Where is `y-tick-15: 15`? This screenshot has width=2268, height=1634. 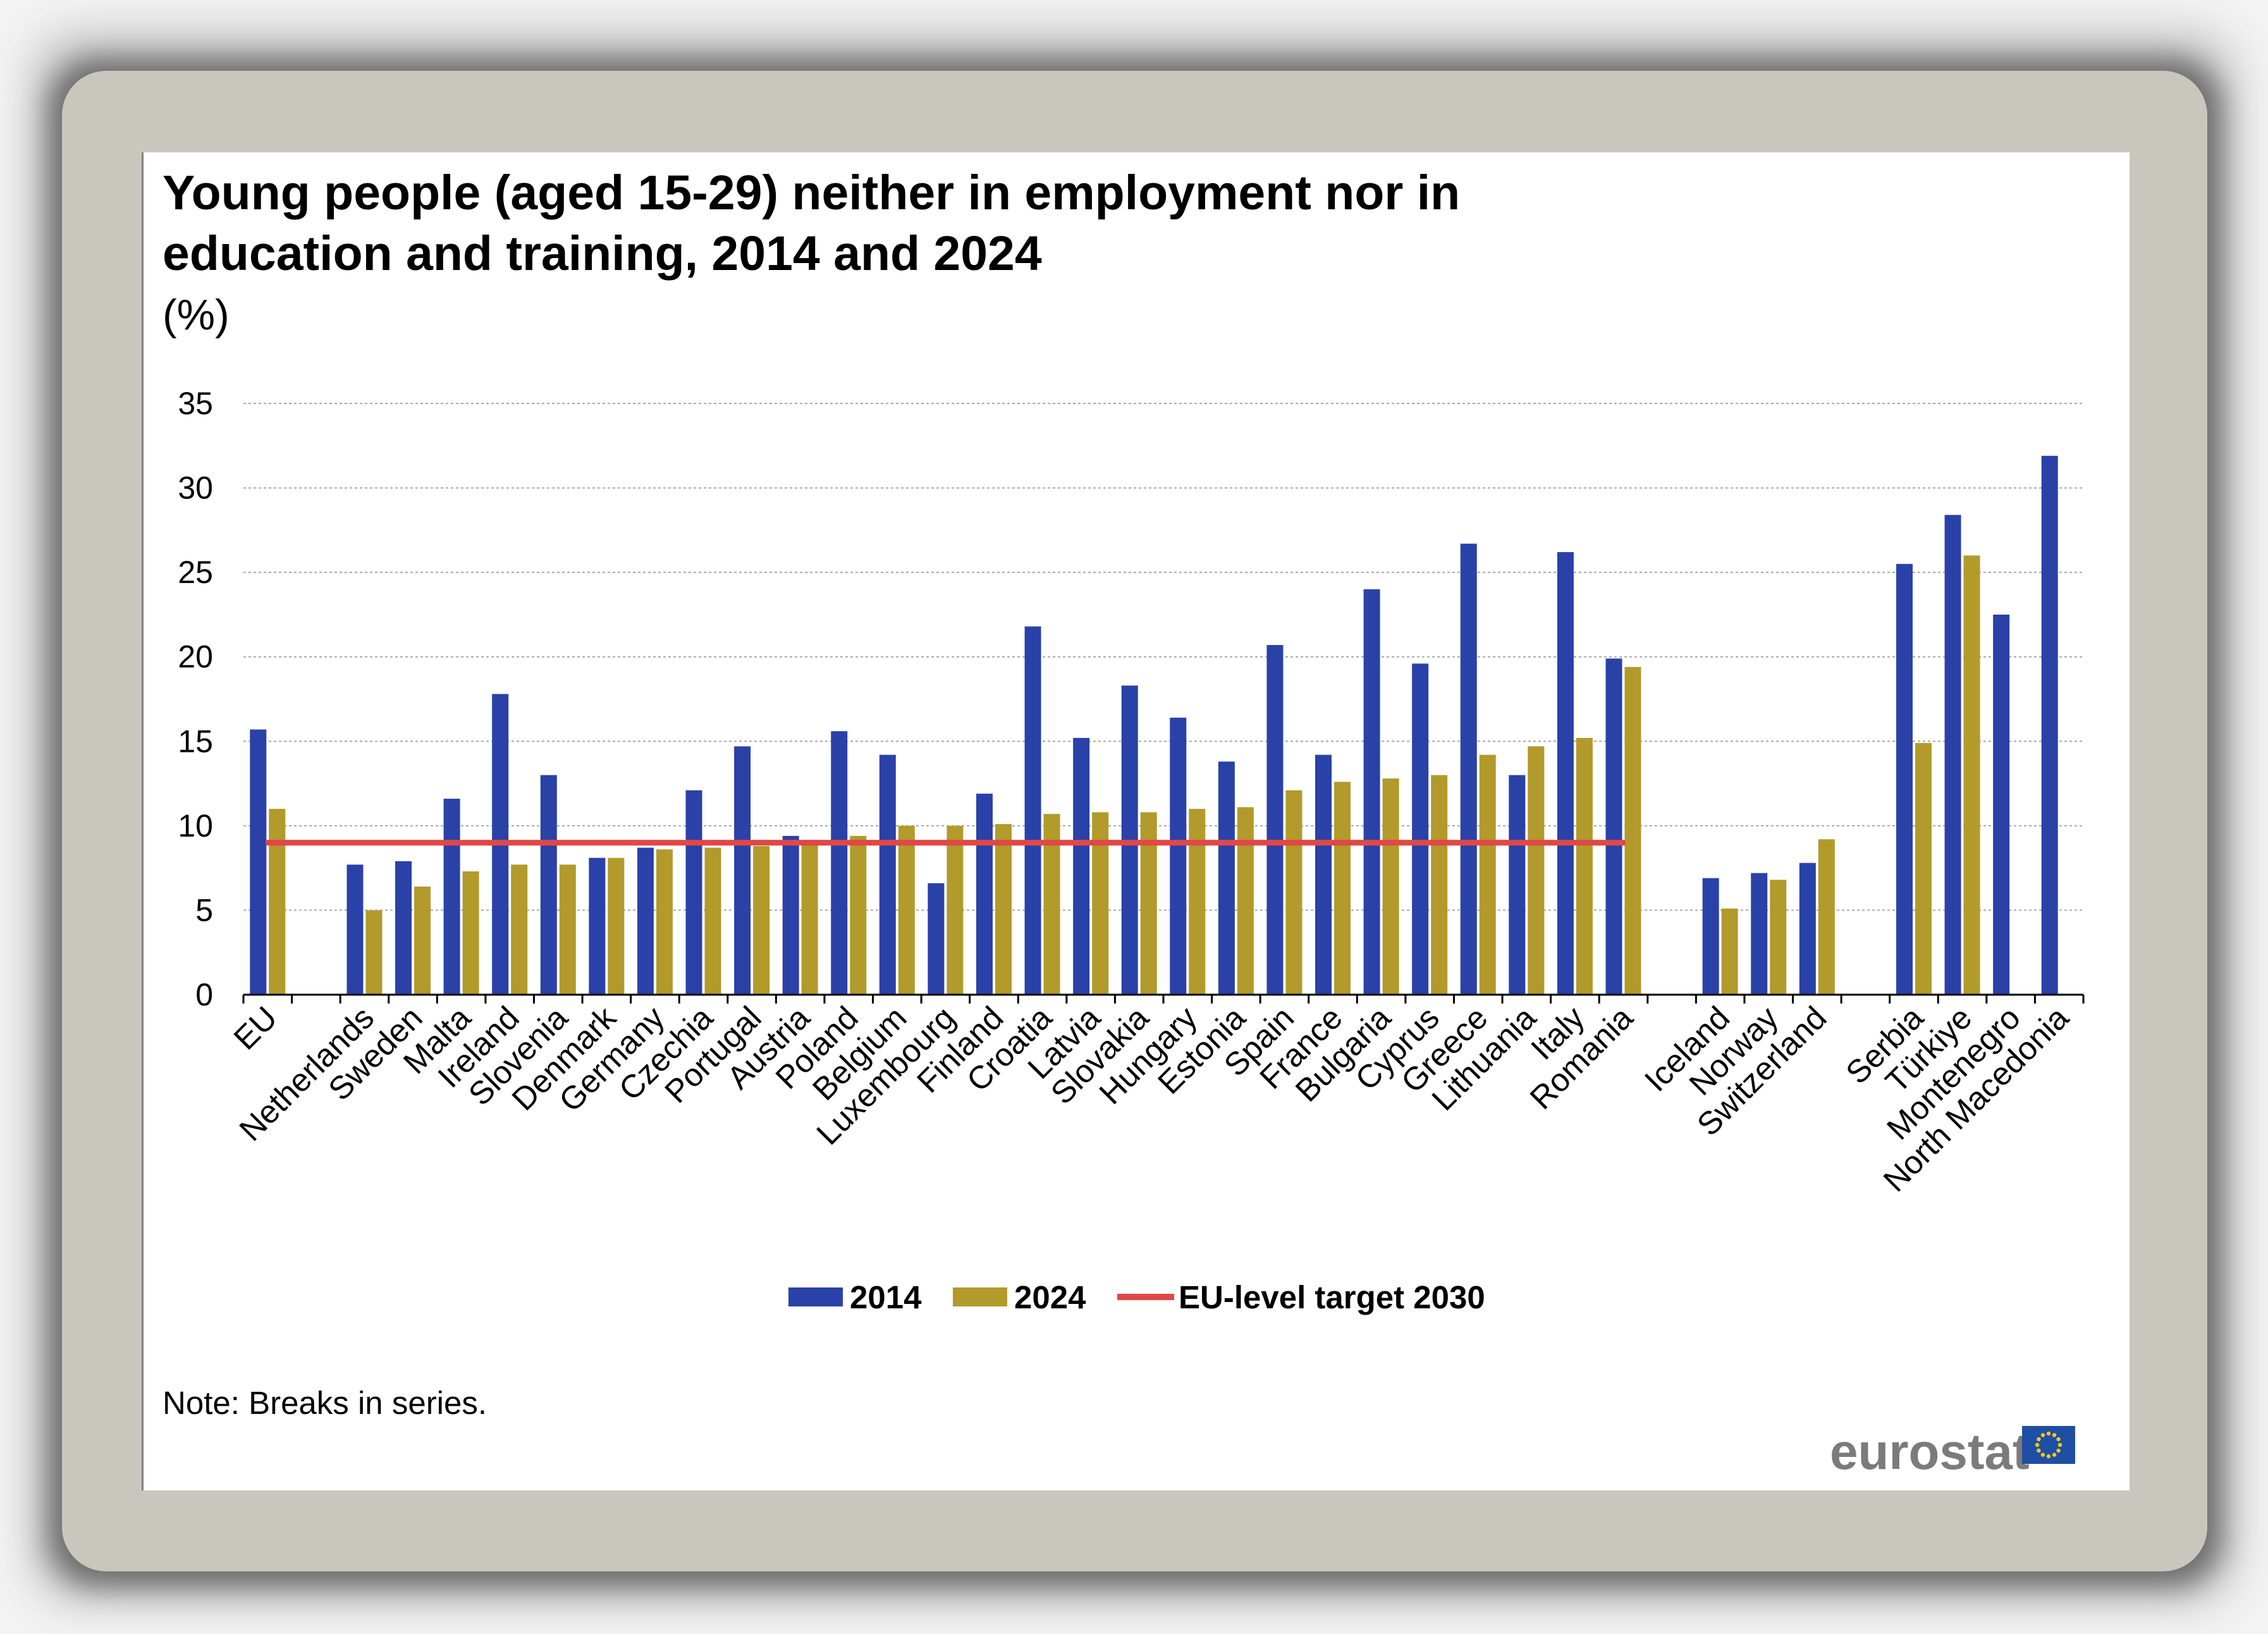 y-tick-15: 15 is located at coordinates (195, 741).